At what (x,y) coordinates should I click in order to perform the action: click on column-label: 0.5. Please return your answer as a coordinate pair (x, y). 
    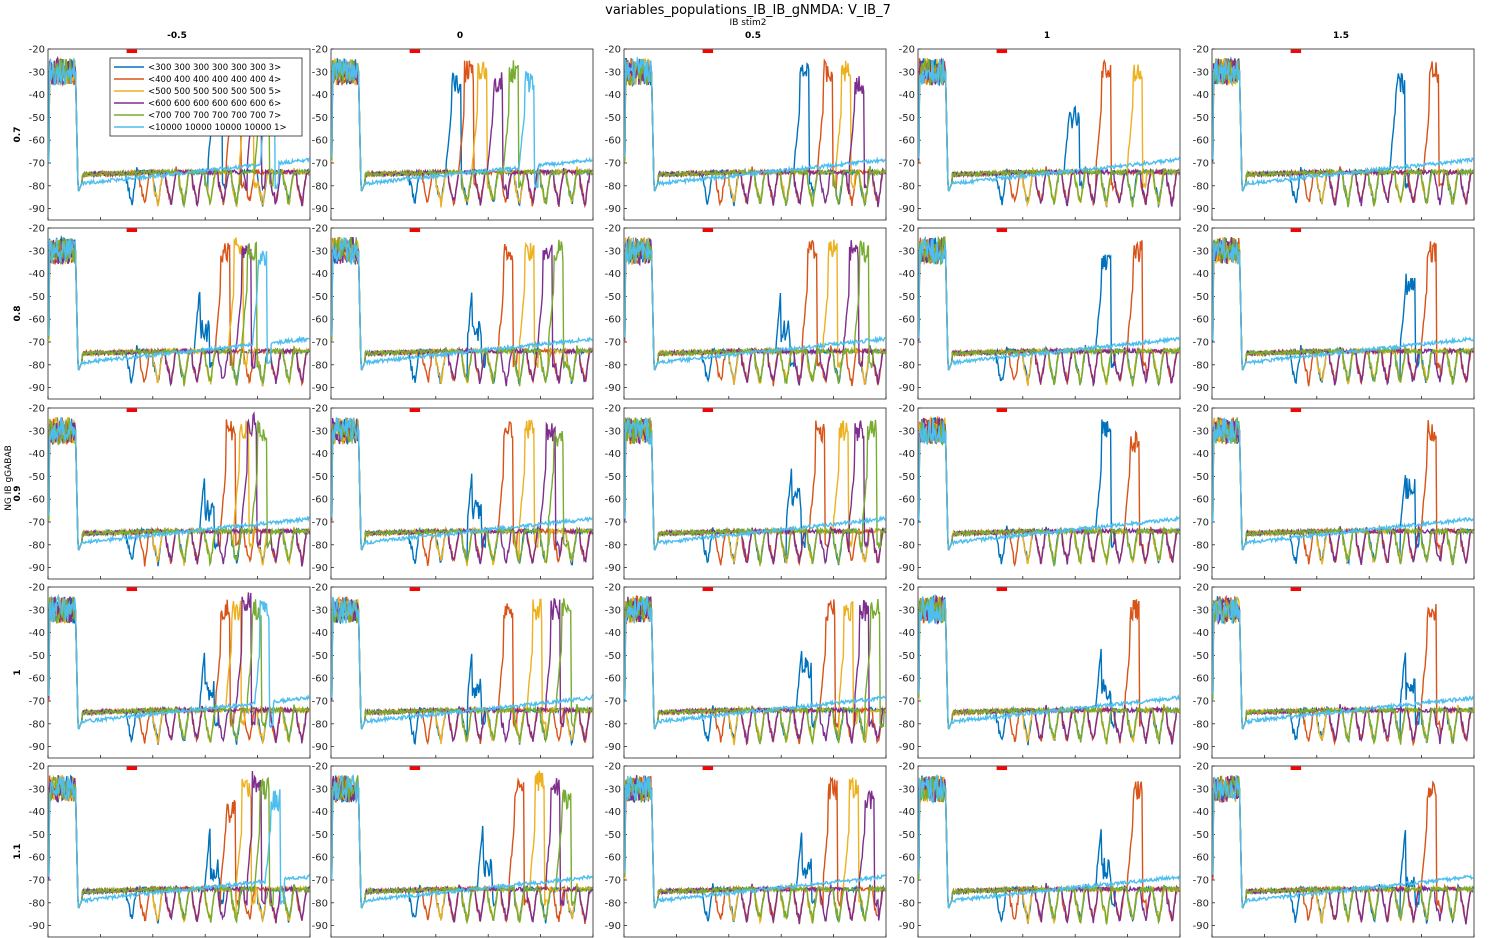
    Looking at the image, I should click on (753, 36).